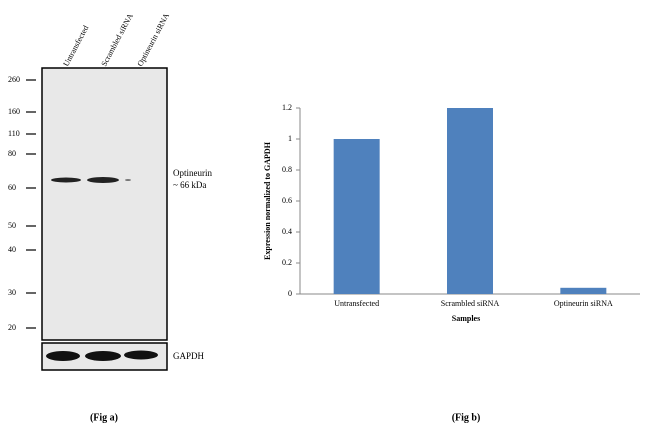 This screenshot has height=431, width=650. What do you see at coordinates (287, 262) in the screenshot?
I see `y-tick-label: 0.2` at bounding box center [287, 262].